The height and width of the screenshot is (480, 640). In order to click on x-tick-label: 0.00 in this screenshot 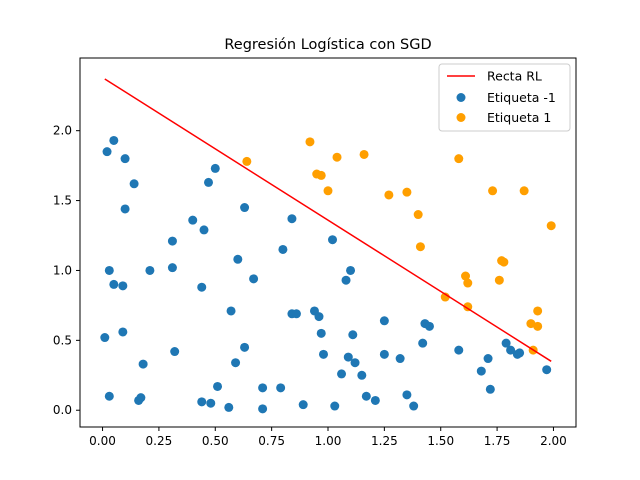, I will do `click(102, 441)`.